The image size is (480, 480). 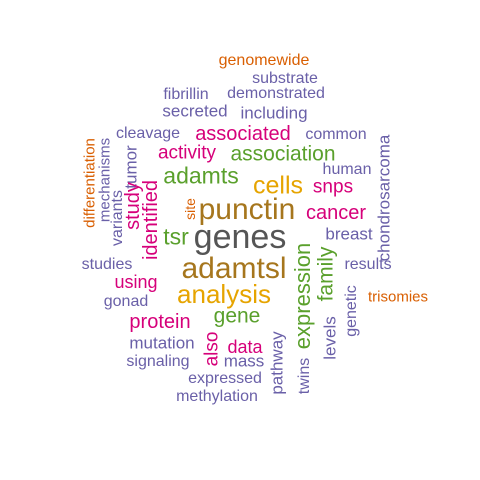 What do you see at coordinates (264, 60) in the screenshot?
I see `word-genomewide: genomewide` at bounding box center [264, 60].